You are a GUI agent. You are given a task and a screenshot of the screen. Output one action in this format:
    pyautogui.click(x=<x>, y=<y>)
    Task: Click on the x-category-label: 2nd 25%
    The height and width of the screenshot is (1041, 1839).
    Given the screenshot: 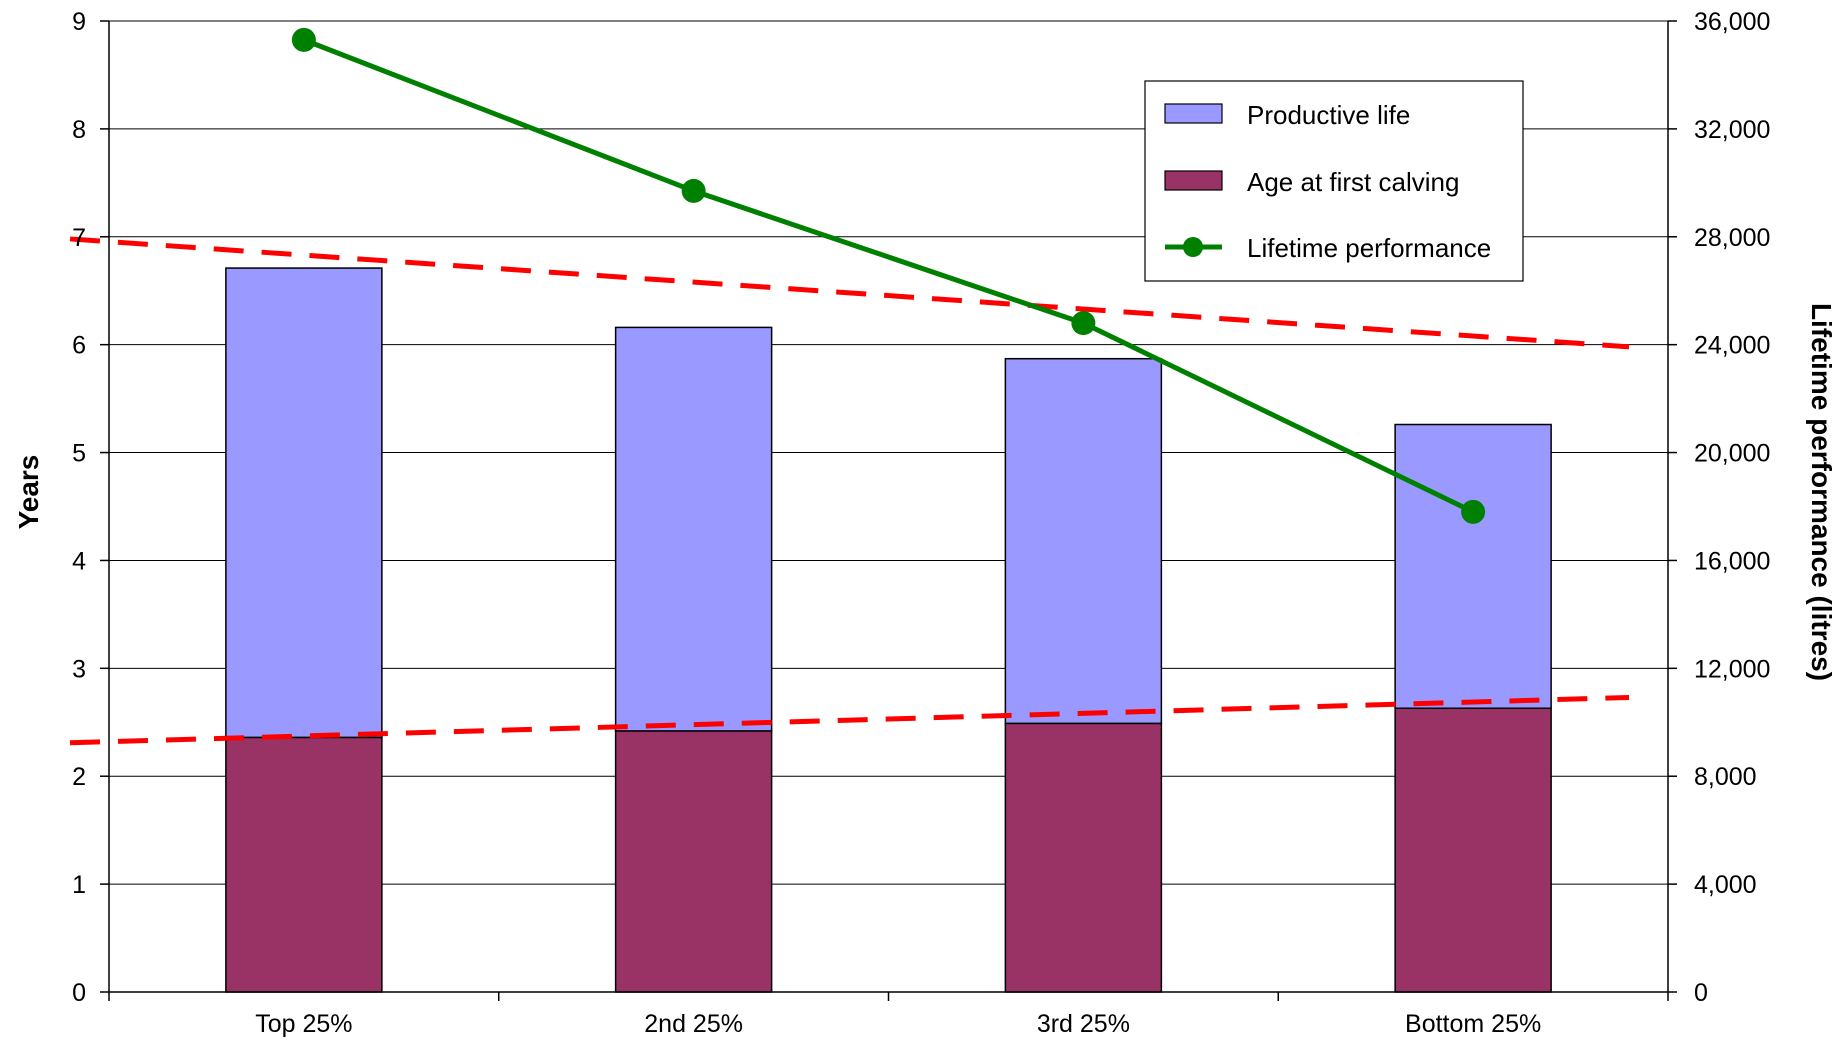 What is the action you would take?
    pyautogui.click(x=693, y=1024)
    